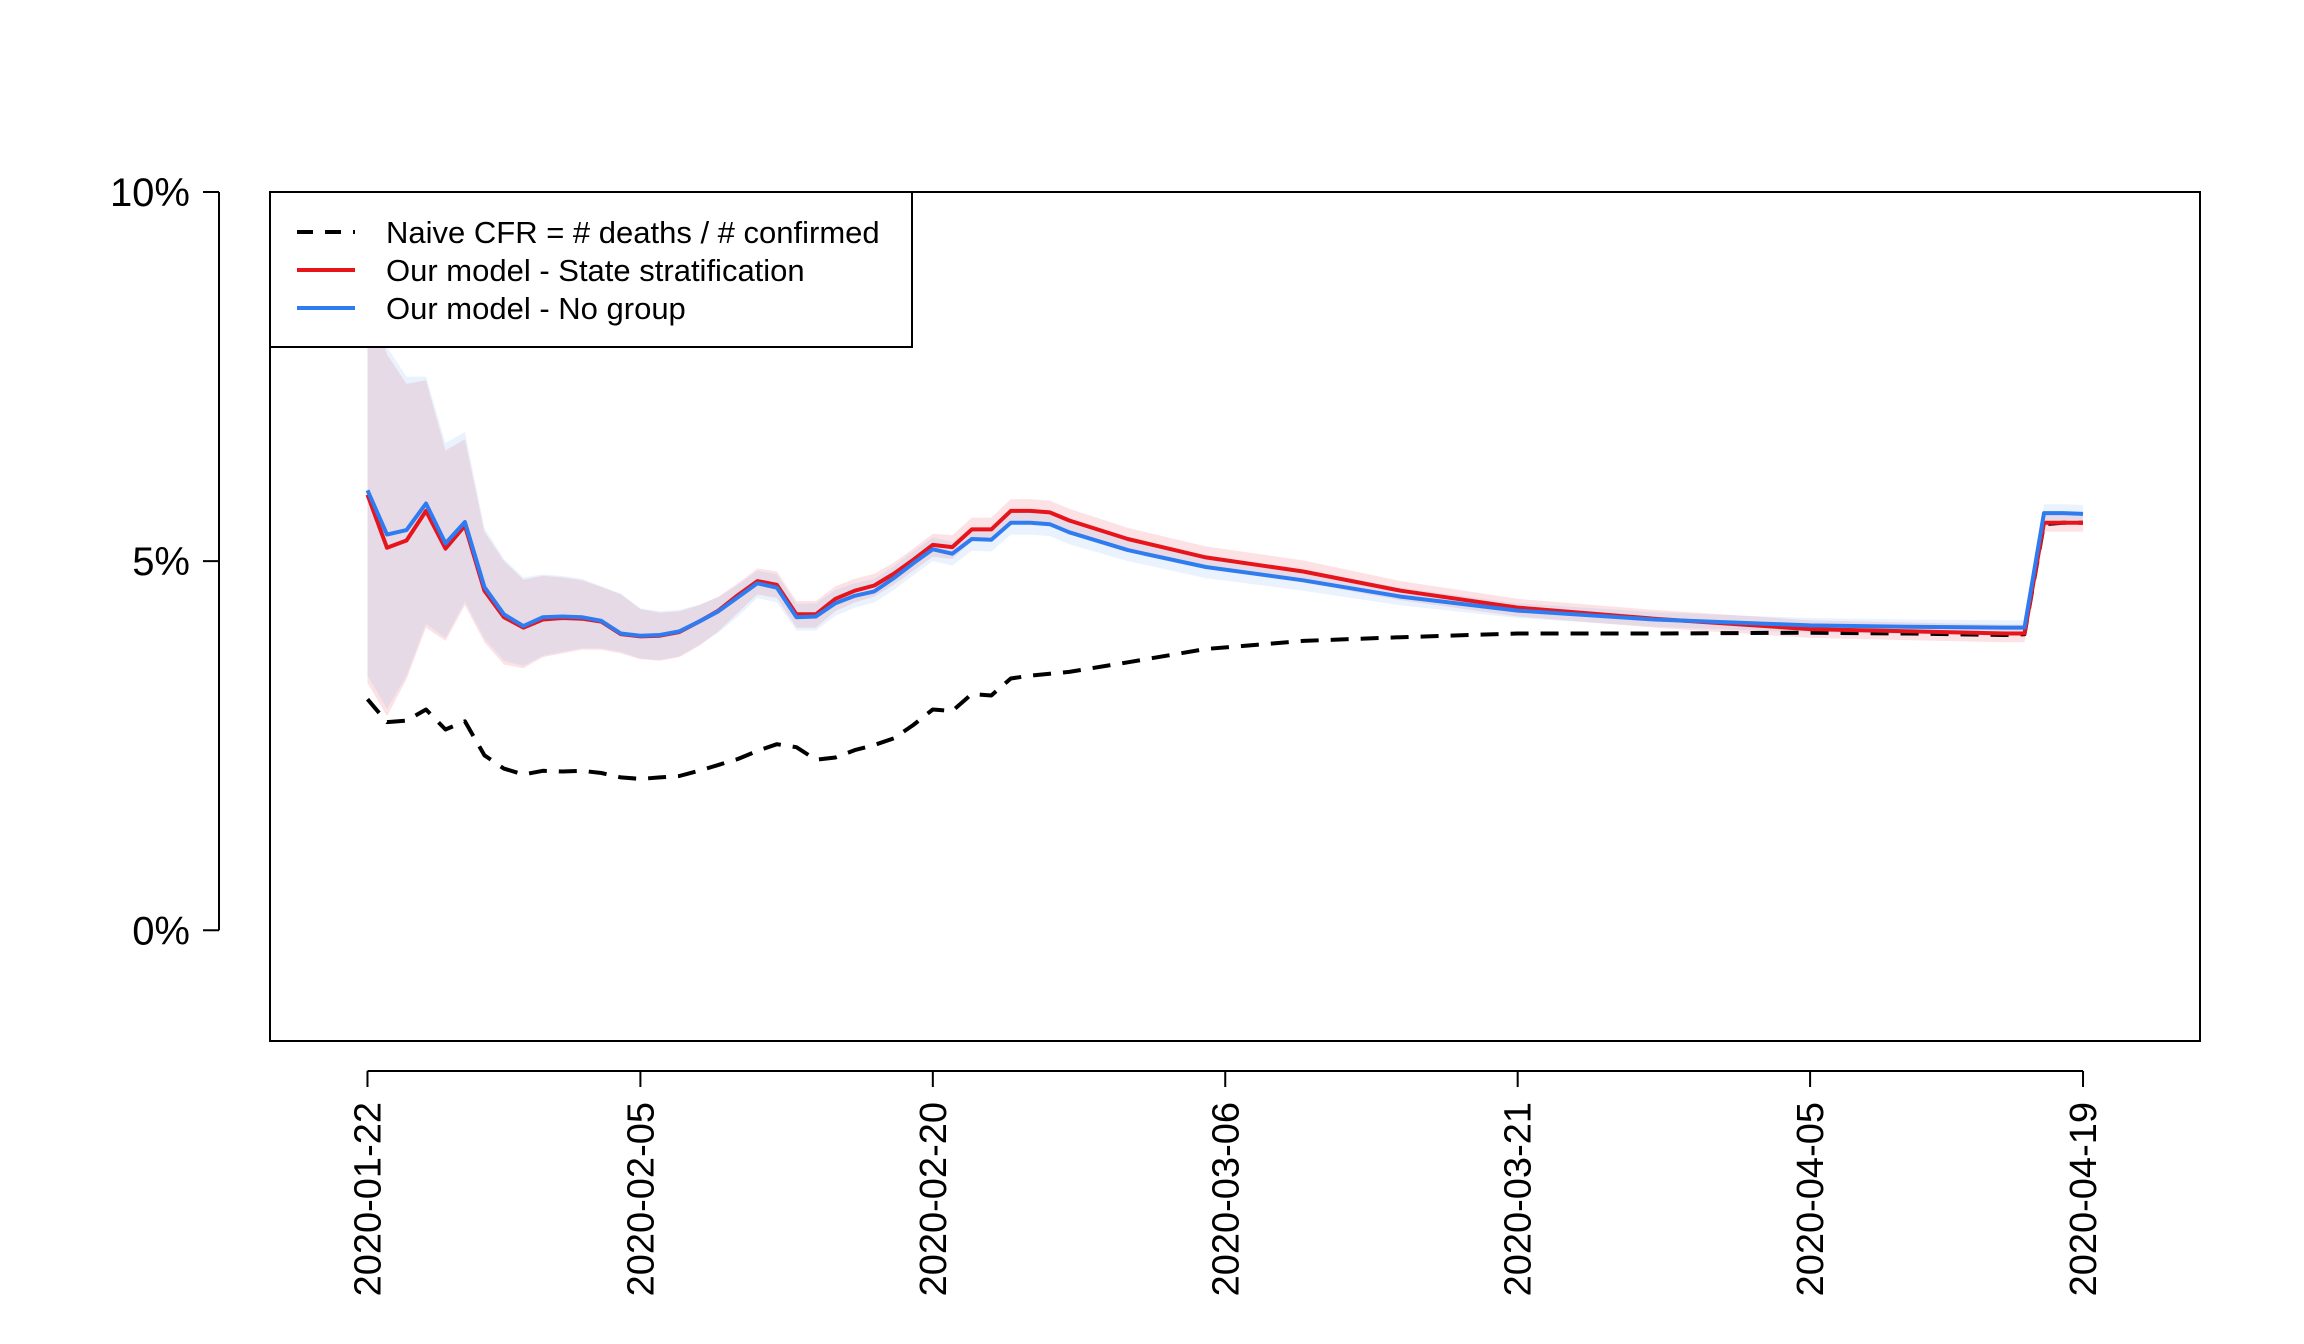 The height and width of the screenshot is (1344, 2304). Describe the element at coordinates (934, 1199) in the screenshot. I see `x-tick-label: 2020-02-20` at that location.